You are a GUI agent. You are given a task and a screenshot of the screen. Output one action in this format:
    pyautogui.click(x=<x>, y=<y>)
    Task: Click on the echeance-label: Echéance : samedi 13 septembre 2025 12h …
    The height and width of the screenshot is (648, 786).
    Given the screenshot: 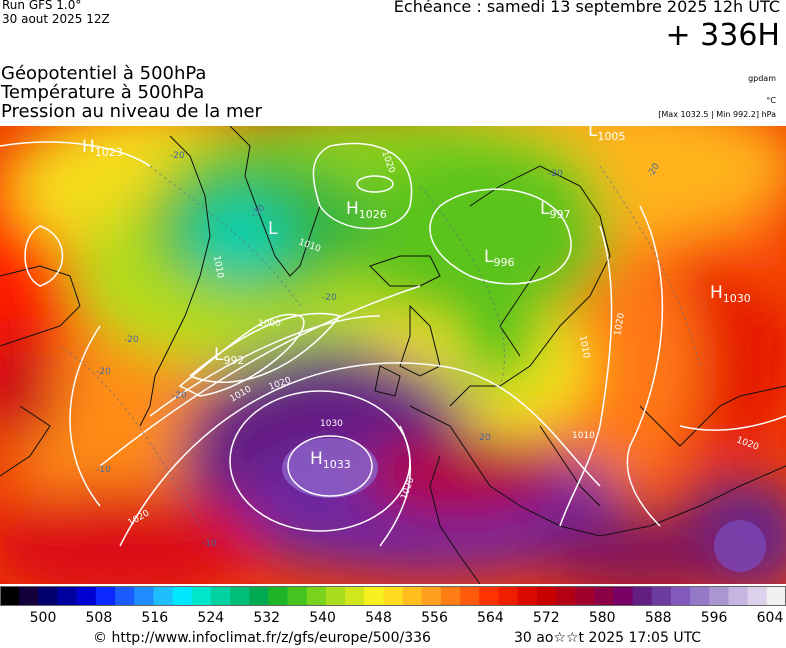 What is the action you would take?
    pyautogui.click(x=586, y=8)
    